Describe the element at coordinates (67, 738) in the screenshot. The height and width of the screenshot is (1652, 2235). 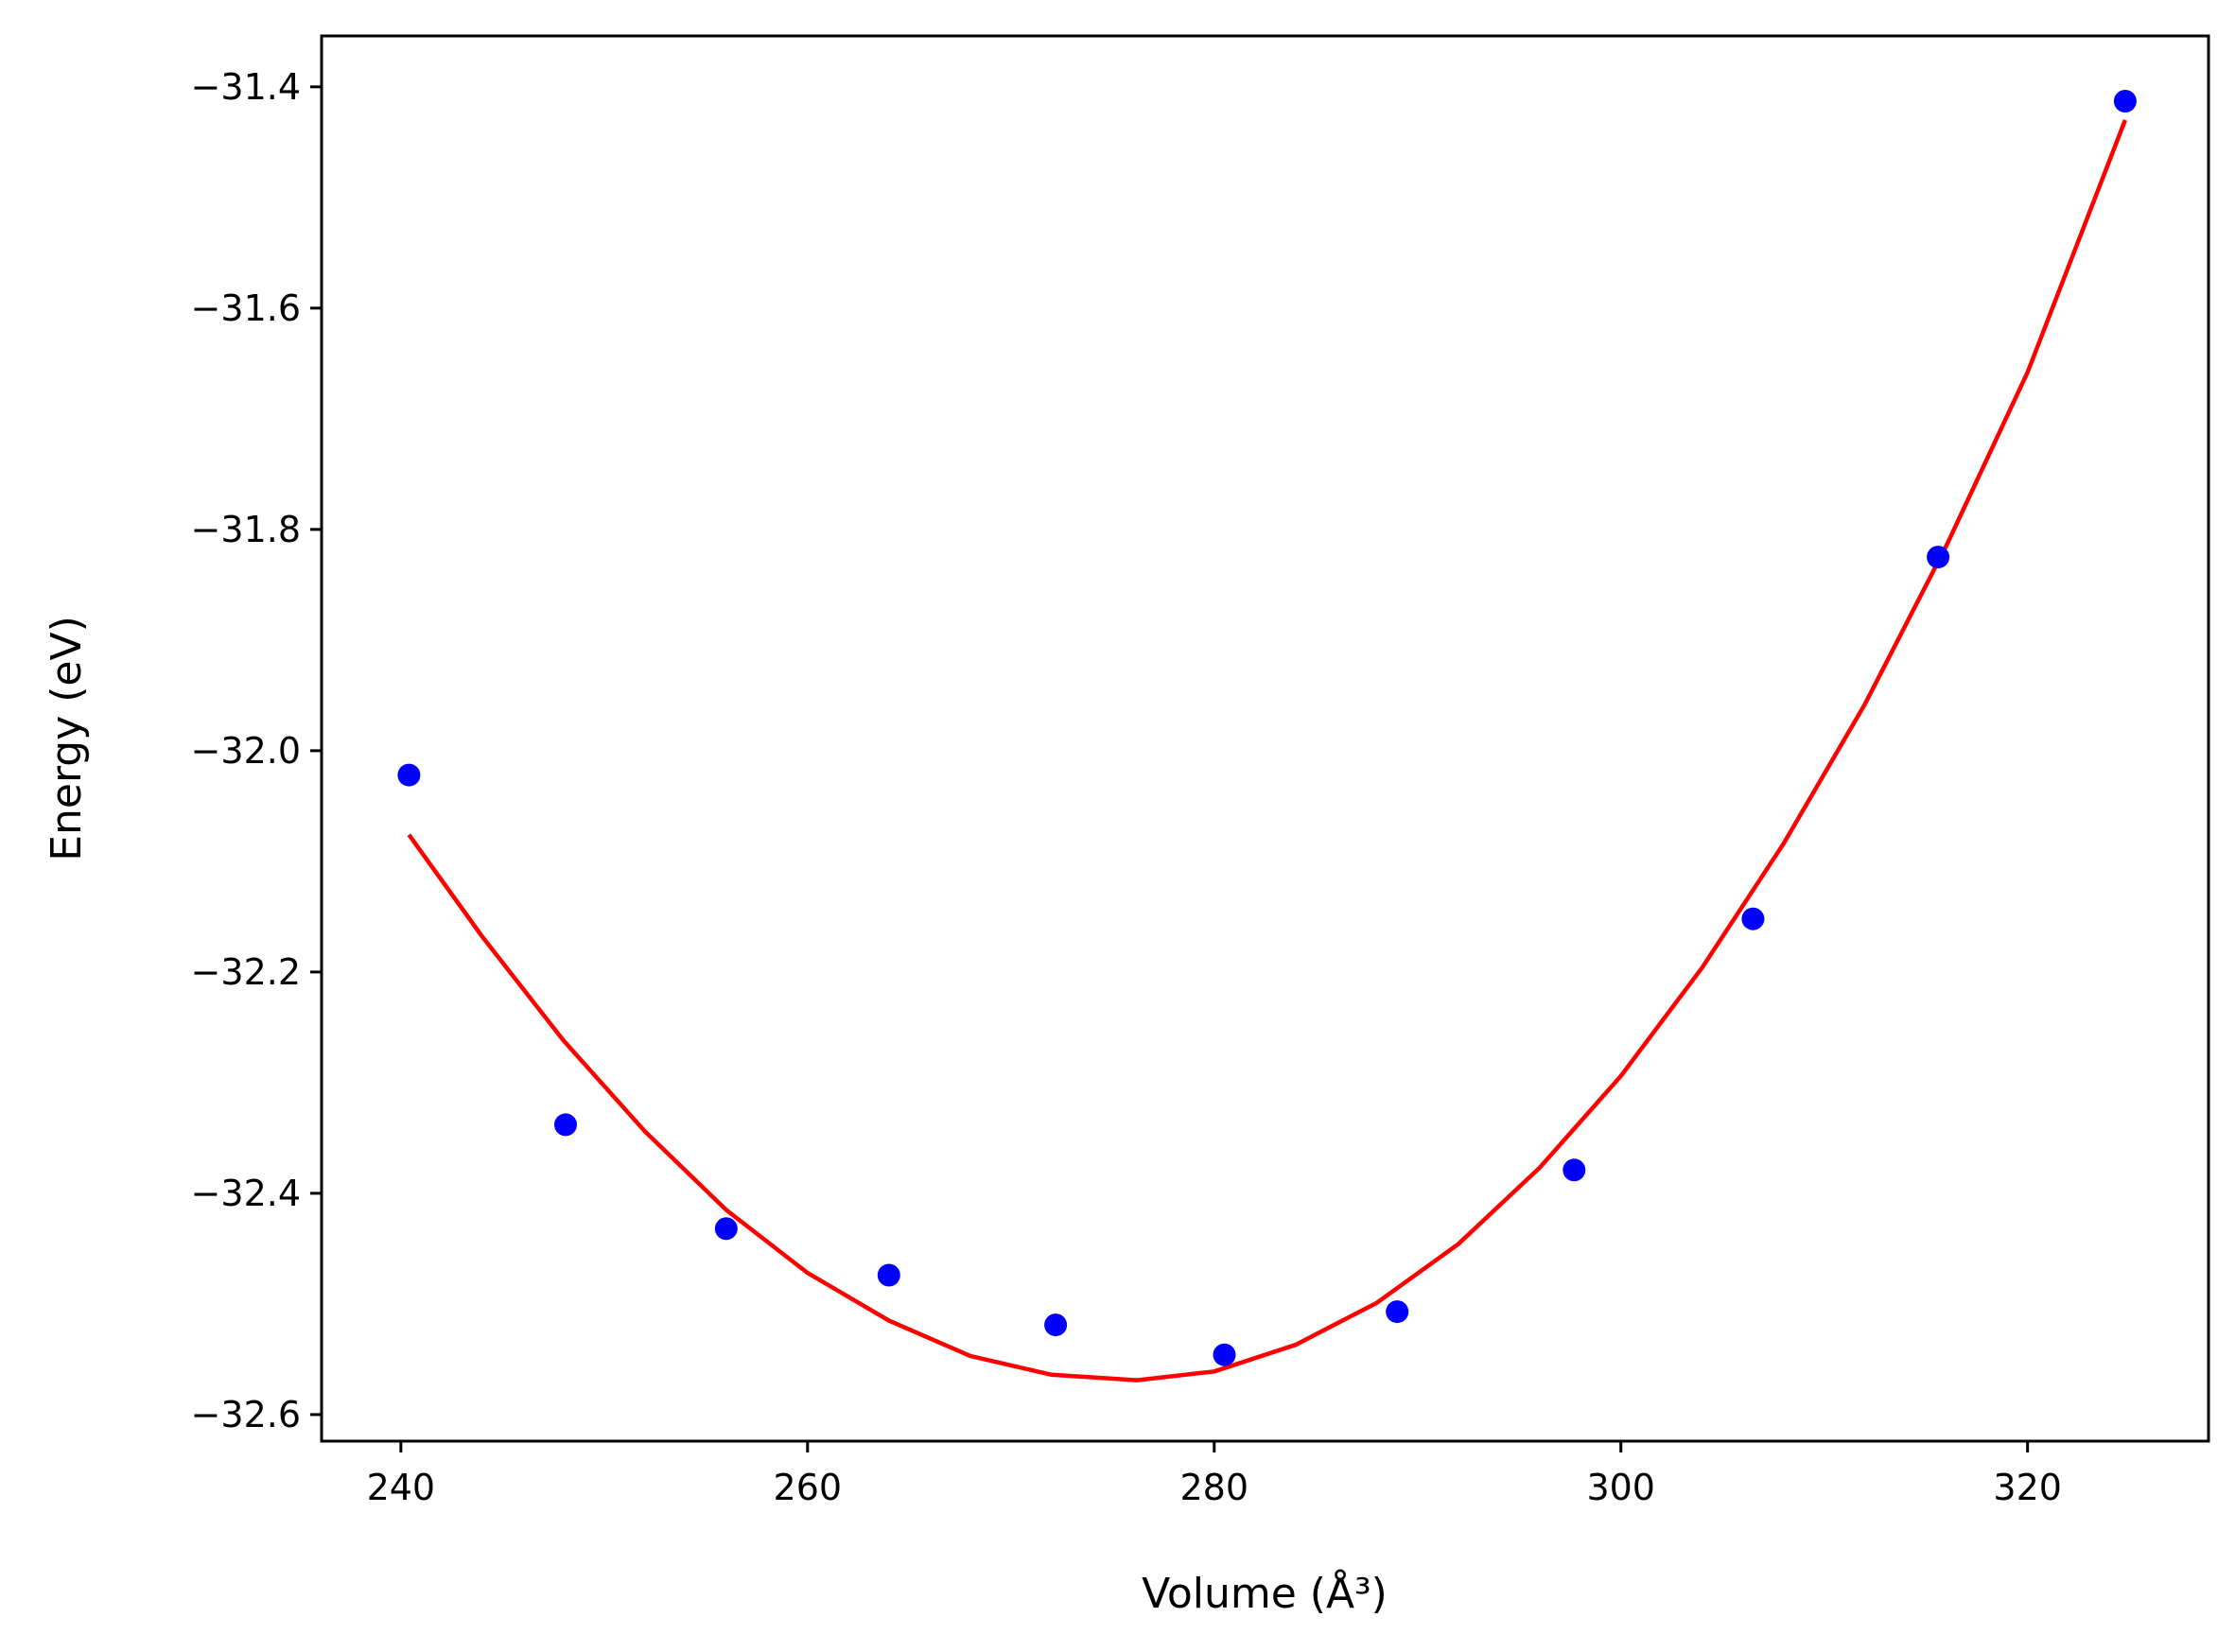
I see `y-axis-label: Energy (eV)` at that location.